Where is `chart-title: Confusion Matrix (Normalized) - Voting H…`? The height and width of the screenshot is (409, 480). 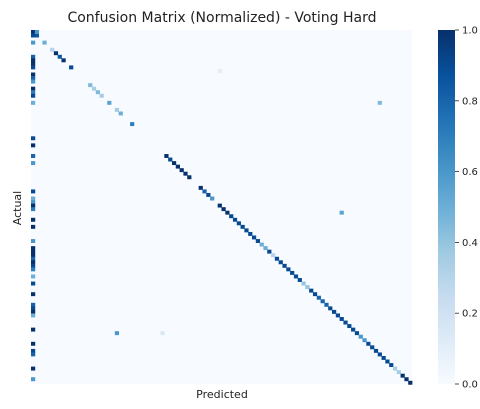 chart-title: Confusion Matrix (Normalized) - Voting H… is located at coordinates (221, 18).